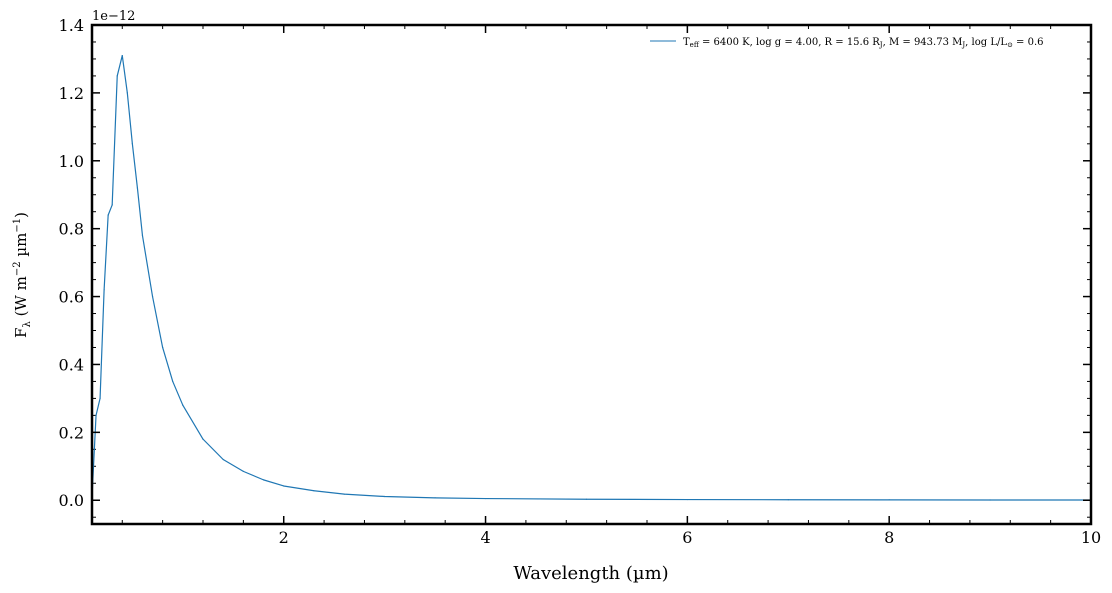 The image size is (1112, 593). Describe the element at coordinates (71, 432) in the screenshot. I see `y-tick-label: 0.2` at that location.